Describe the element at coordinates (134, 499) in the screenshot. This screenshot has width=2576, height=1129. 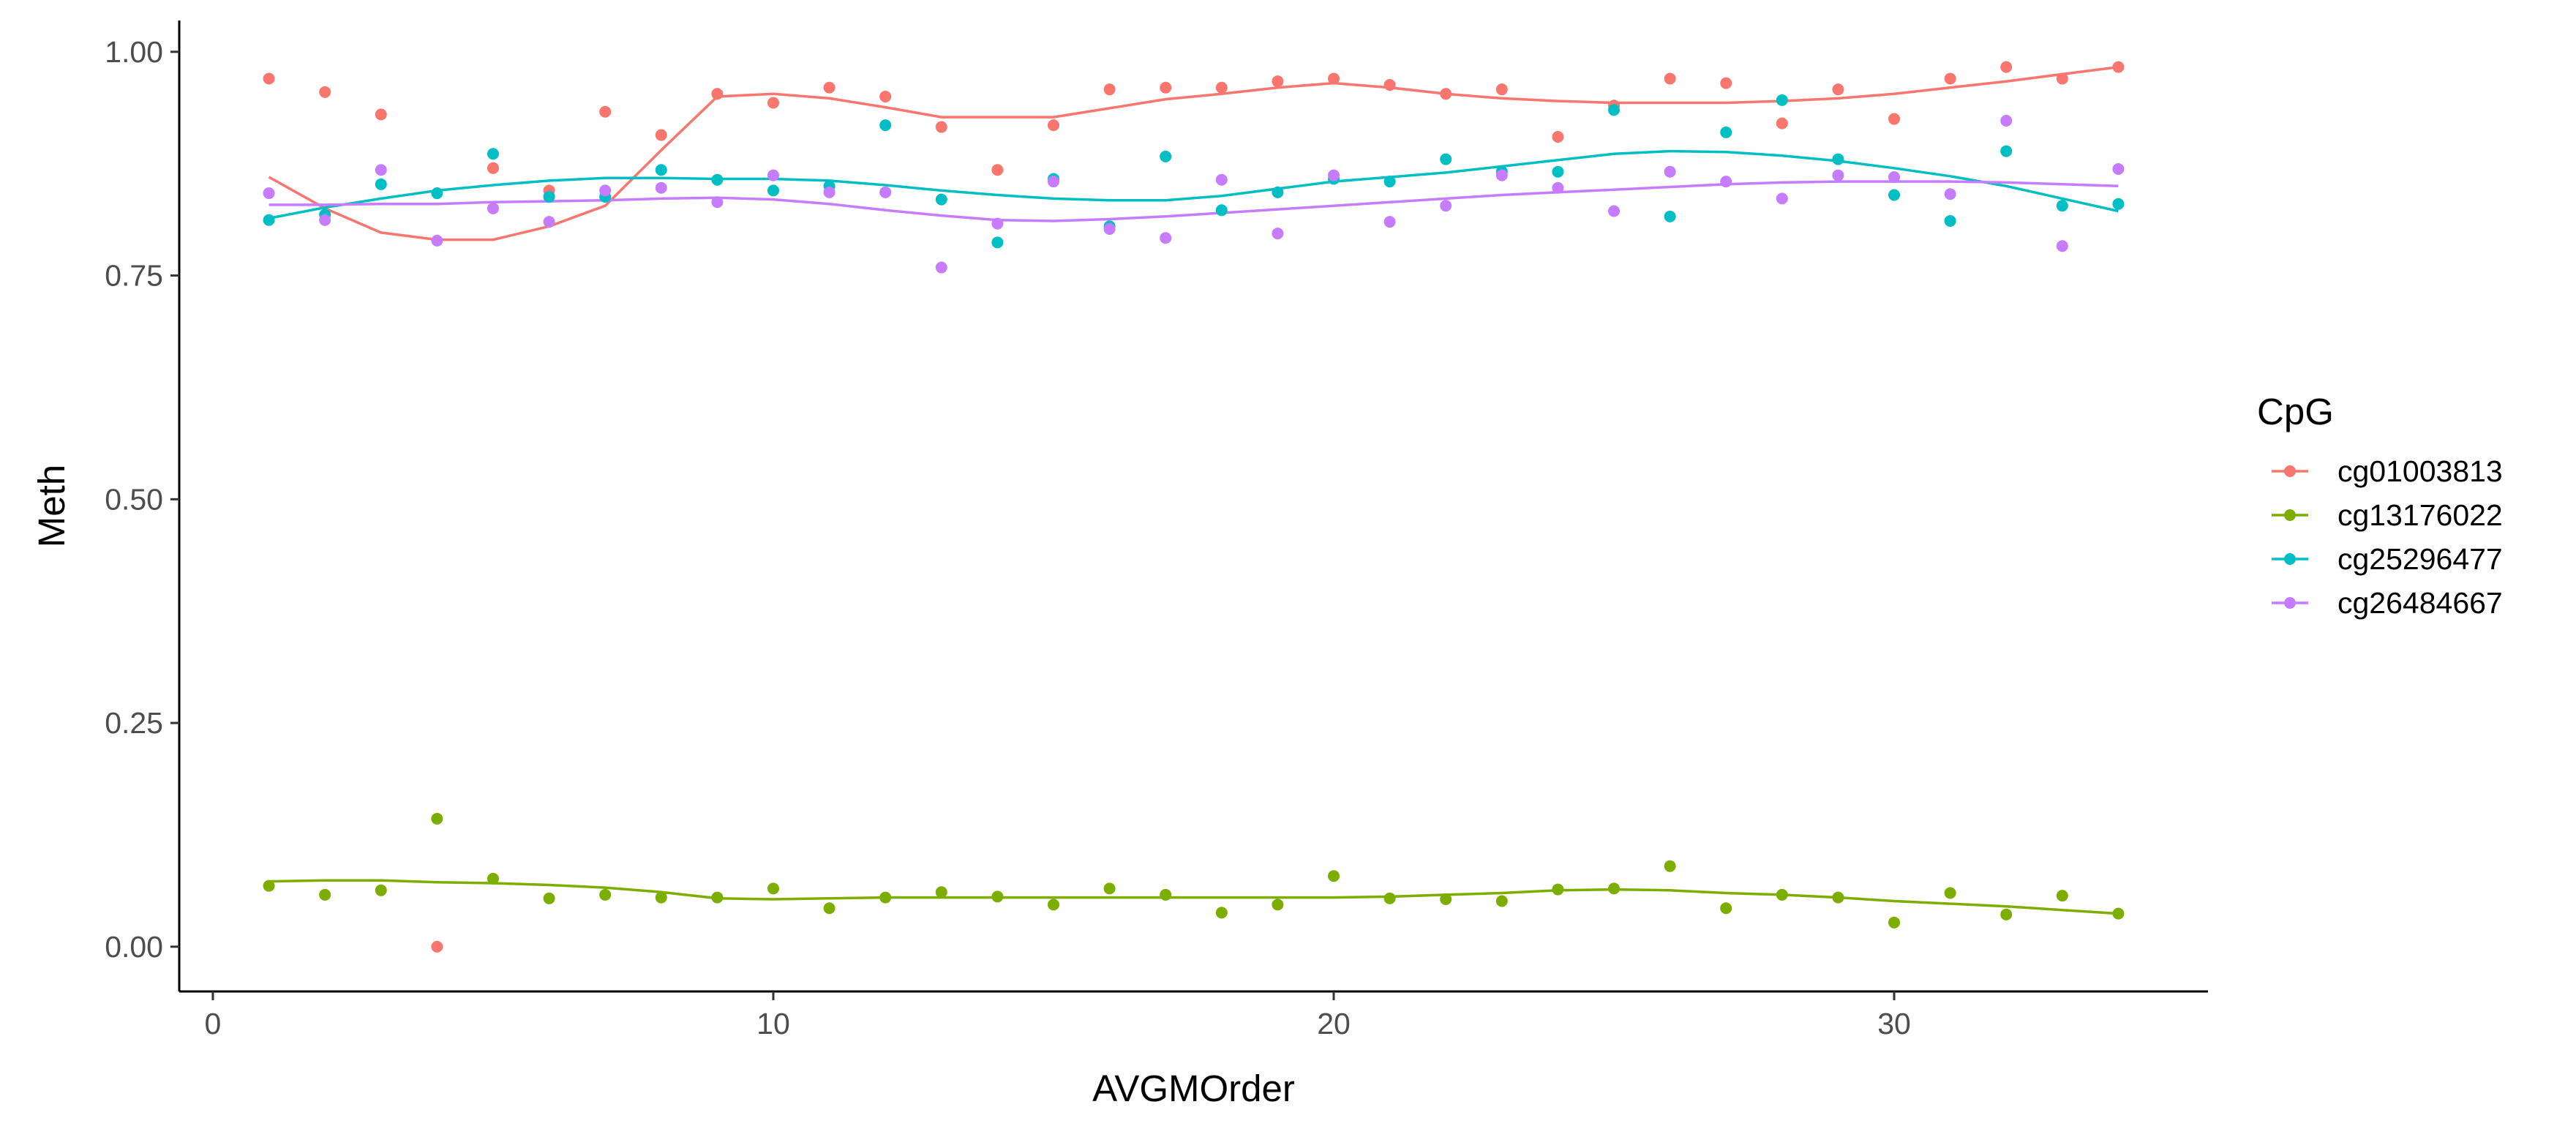
I see `y-tick-label: 0.50` at that location.